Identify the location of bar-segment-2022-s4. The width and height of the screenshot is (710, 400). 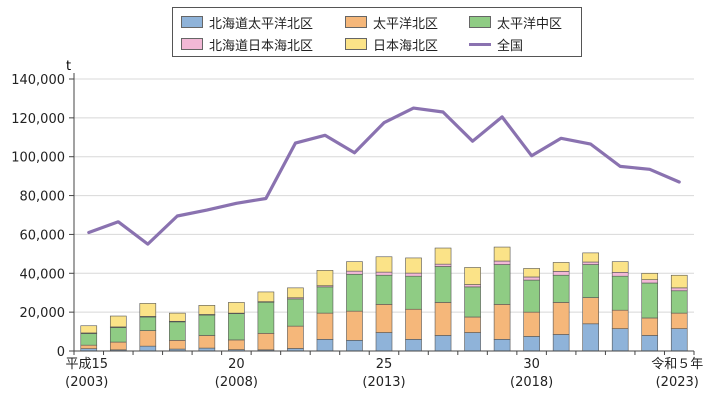
(650, 276).